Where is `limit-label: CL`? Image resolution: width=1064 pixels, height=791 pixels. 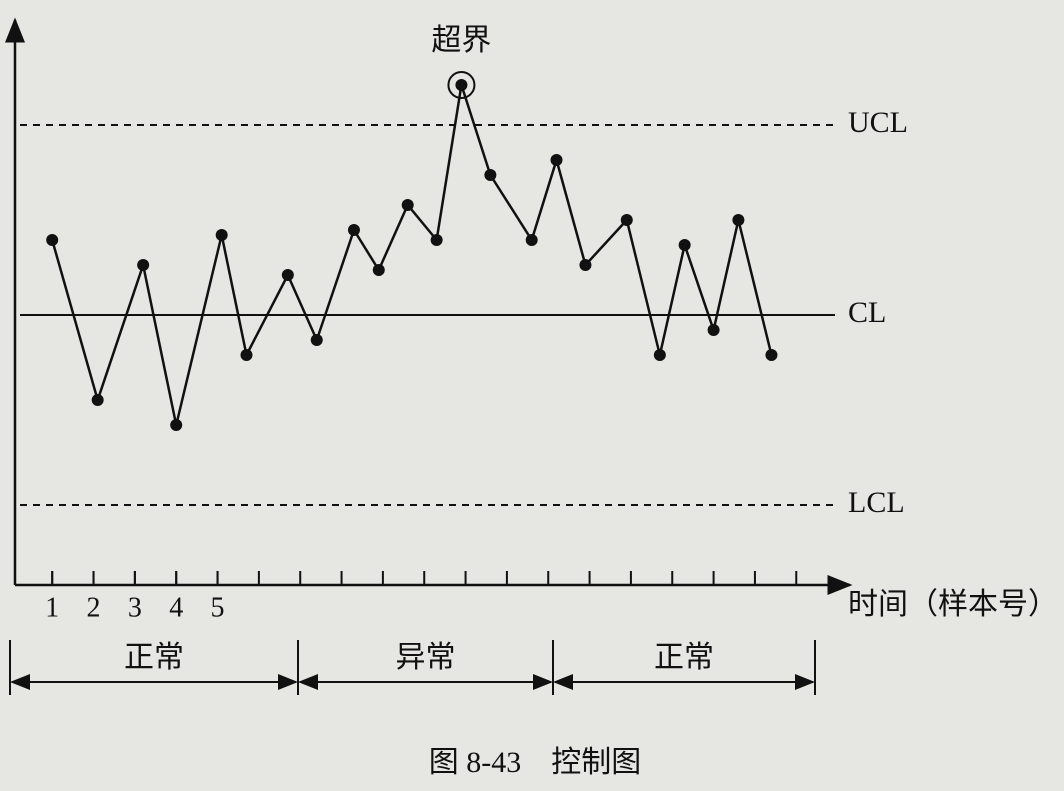 limit-label: CL is located at coordinates (867, 312).